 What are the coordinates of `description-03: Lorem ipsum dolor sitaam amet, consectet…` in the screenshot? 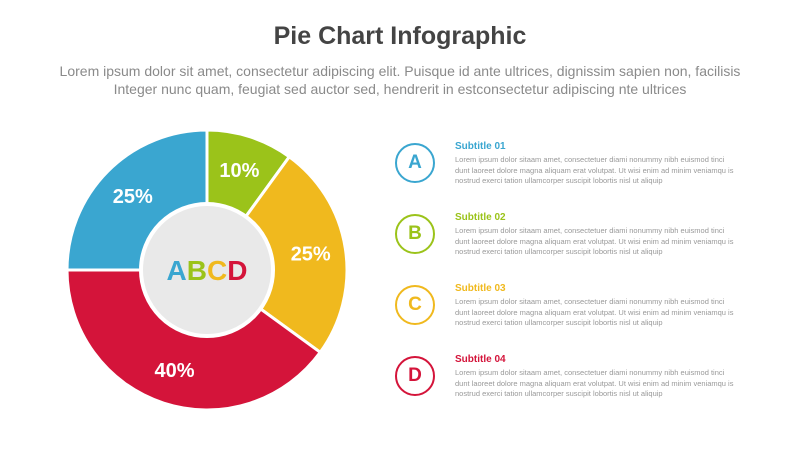 It's located at (594, 312).